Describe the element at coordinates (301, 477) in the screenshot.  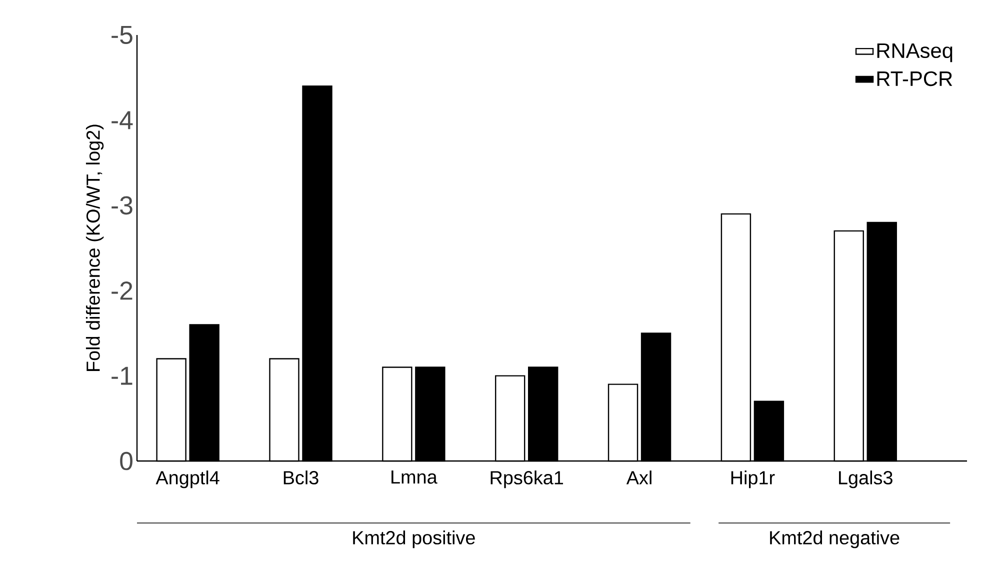
I see `x-tick-label: Bcl3` at that location.